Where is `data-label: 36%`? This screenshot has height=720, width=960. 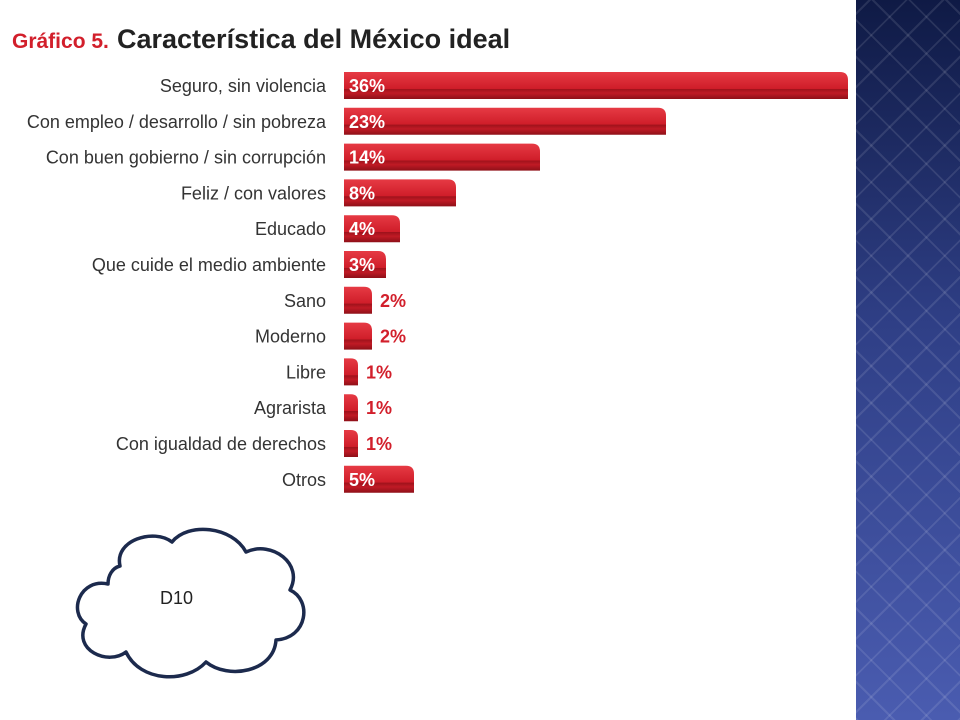 data-label: 36% is located at coordinates (367, 86).